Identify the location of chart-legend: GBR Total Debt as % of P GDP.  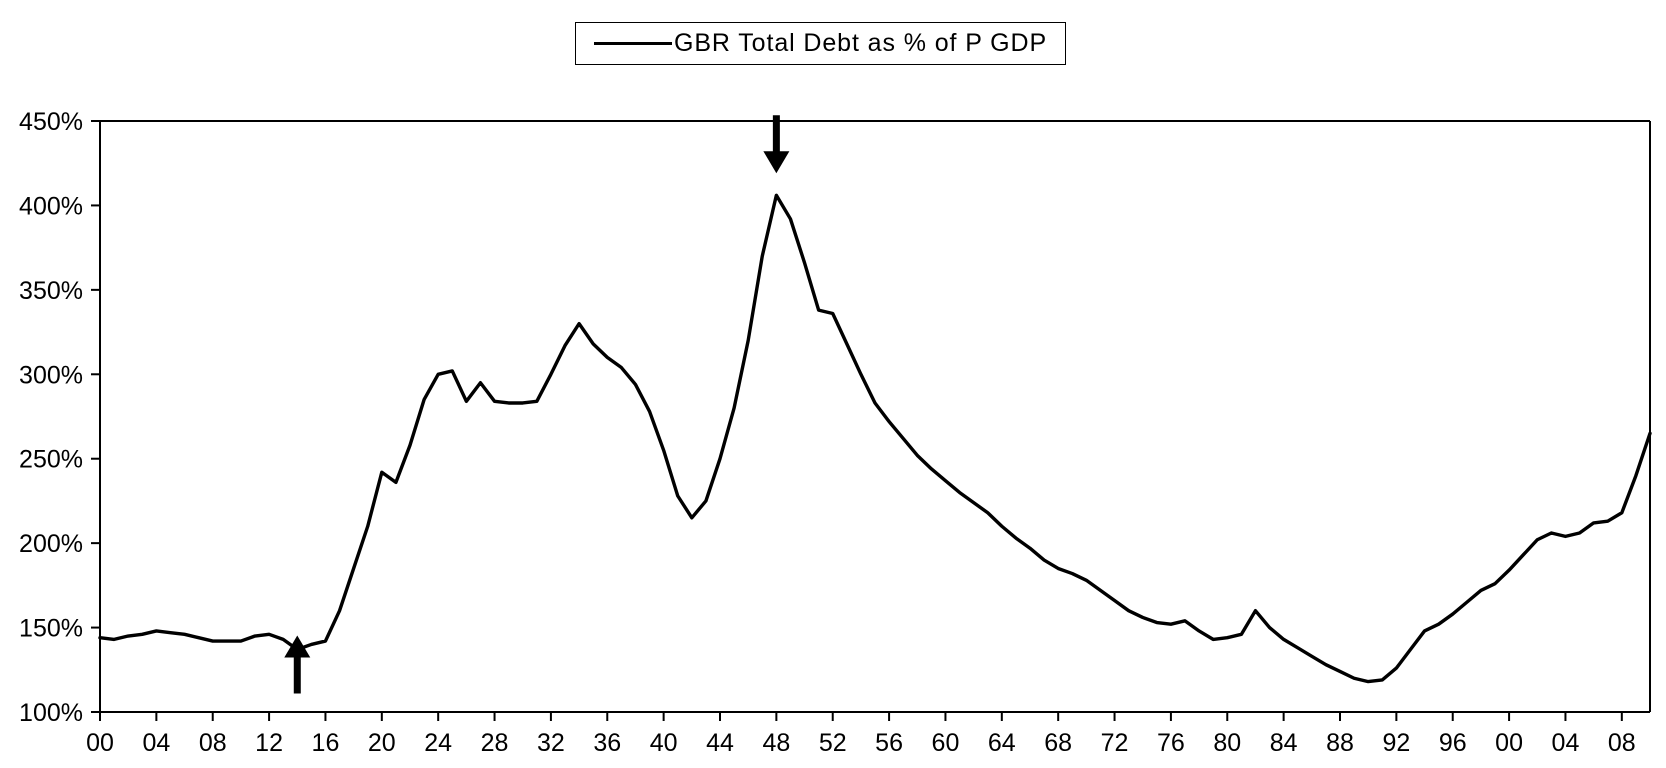
(820, 43).